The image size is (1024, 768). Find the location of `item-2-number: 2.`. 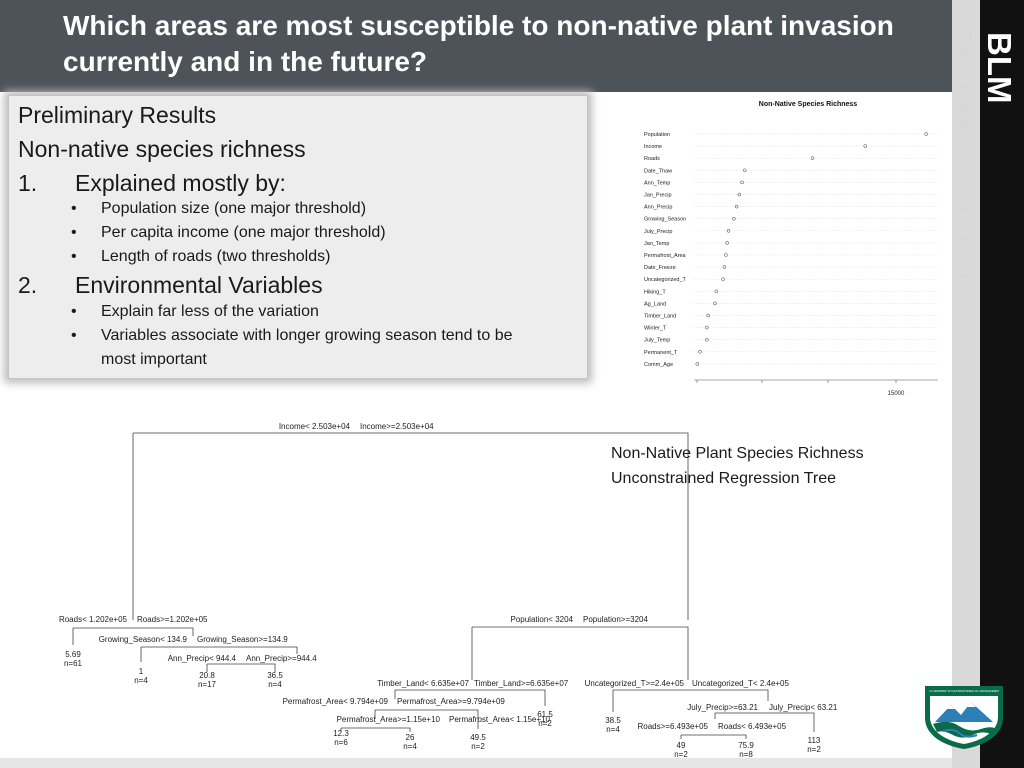

item-2-number: 2. is located at coordinates (28, 285).